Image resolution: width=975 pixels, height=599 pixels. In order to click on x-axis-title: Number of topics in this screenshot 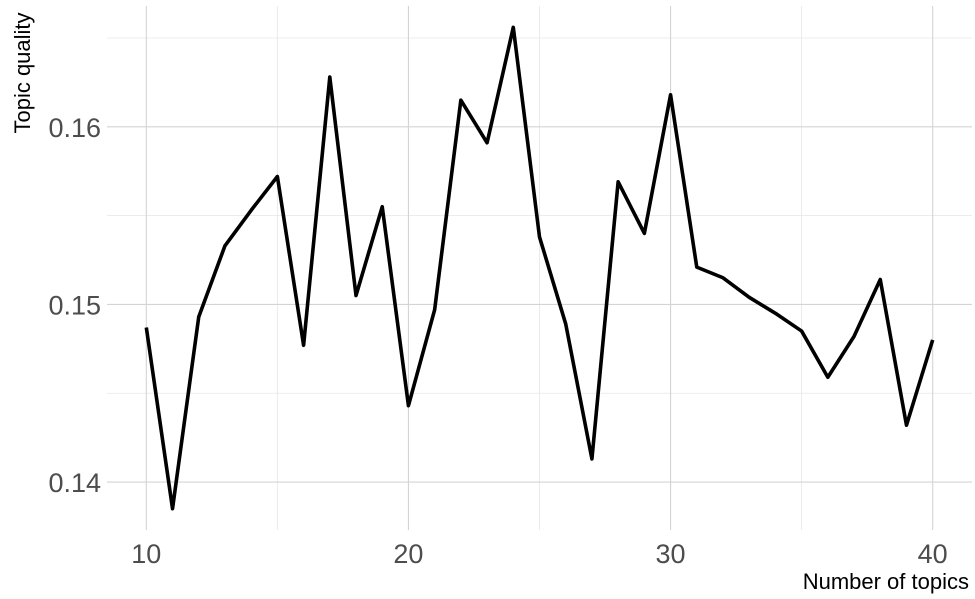, I will do `click(886, 581)`.